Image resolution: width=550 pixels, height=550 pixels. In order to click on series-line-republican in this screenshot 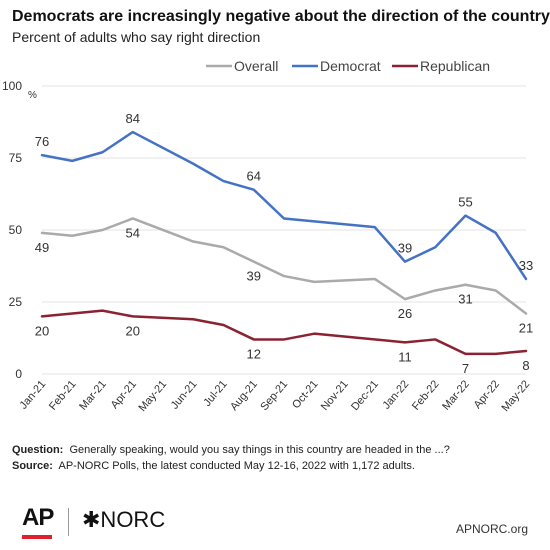, I will do `click(284, 332)`.